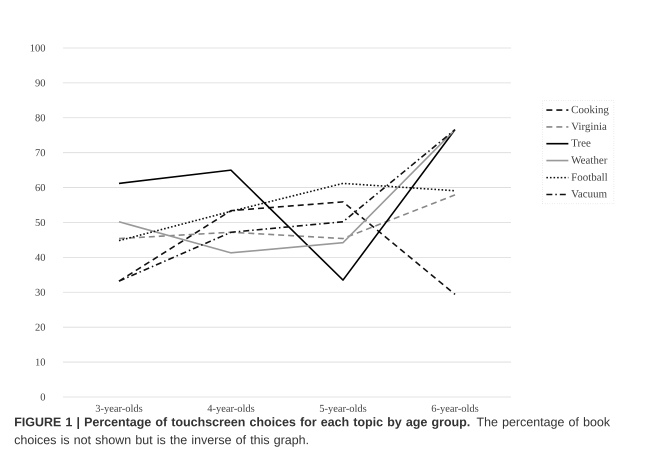  I want to click on legend-label: Virginia, so click(589, 127).